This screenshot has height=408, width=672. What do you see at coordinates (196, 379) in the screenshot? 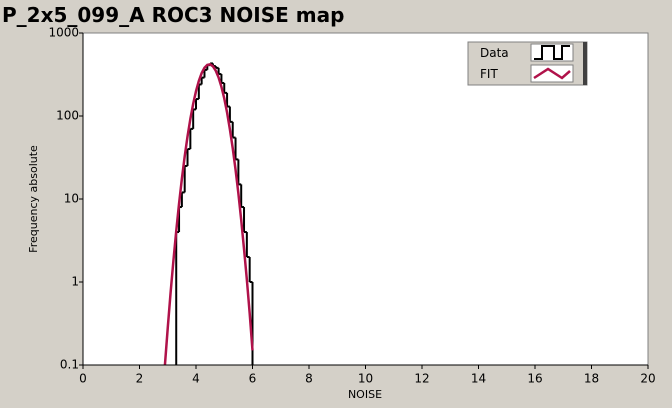
I see `x-tick-label: 4` at bounding box center [196, 379].